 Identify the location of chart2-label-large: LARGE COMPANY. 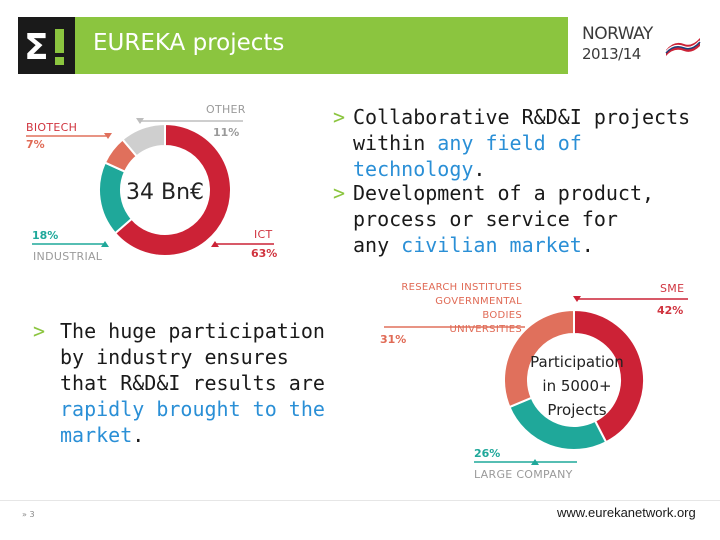
(523, 474).